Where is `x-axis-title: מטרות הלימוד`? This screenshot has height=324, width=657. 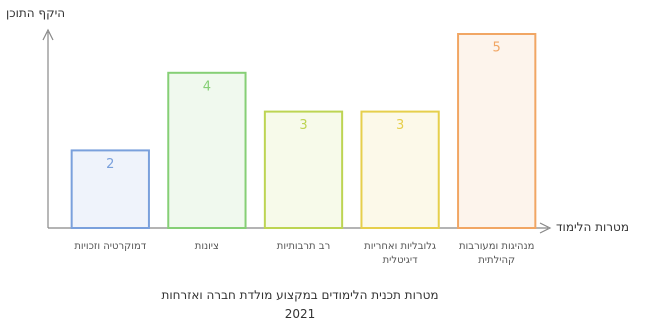
x-axis-title: מטרות הלימוד is located at coordinates (592, 227).